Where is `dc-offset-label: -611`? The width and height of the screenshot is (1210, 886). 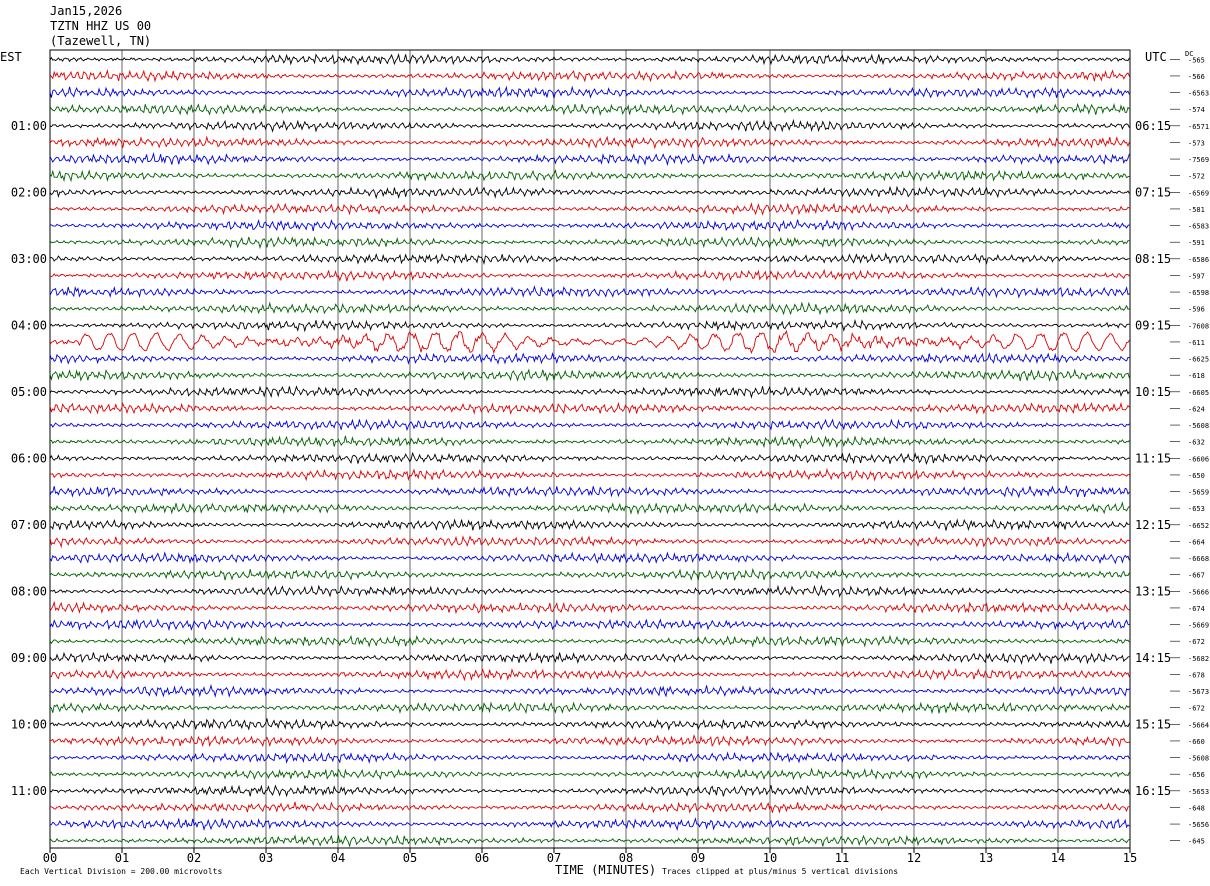 dc-offset-label: -611 is located at coordinates (1196, 343).